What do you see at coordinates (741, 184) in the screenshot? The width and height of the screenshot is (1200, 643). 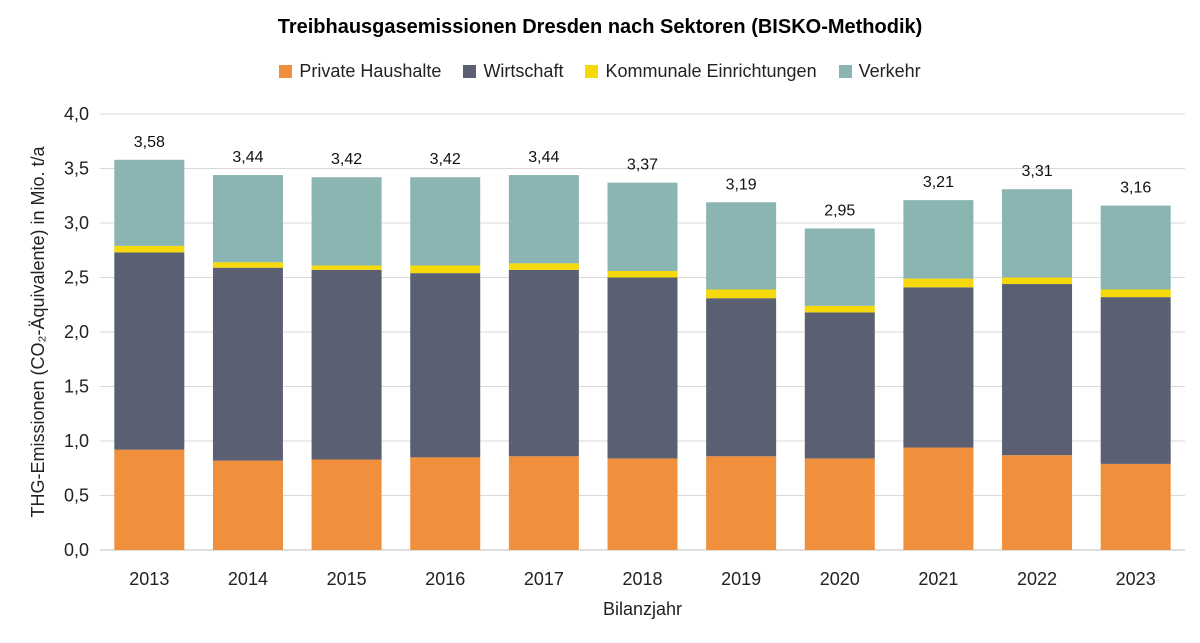 I see `data-label: 3,19` at bounding box center [741, 184].